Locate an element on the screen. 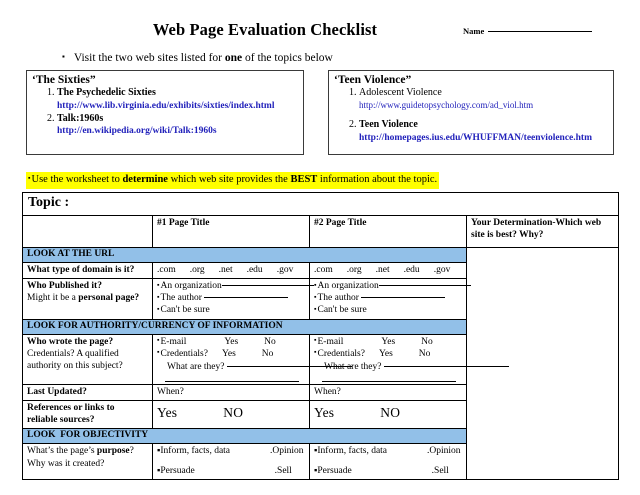 The height and width of the screenshot is (495, 640). domain-options-page2: .com .org .net .edu .gov is located at coordinates (388, 270).